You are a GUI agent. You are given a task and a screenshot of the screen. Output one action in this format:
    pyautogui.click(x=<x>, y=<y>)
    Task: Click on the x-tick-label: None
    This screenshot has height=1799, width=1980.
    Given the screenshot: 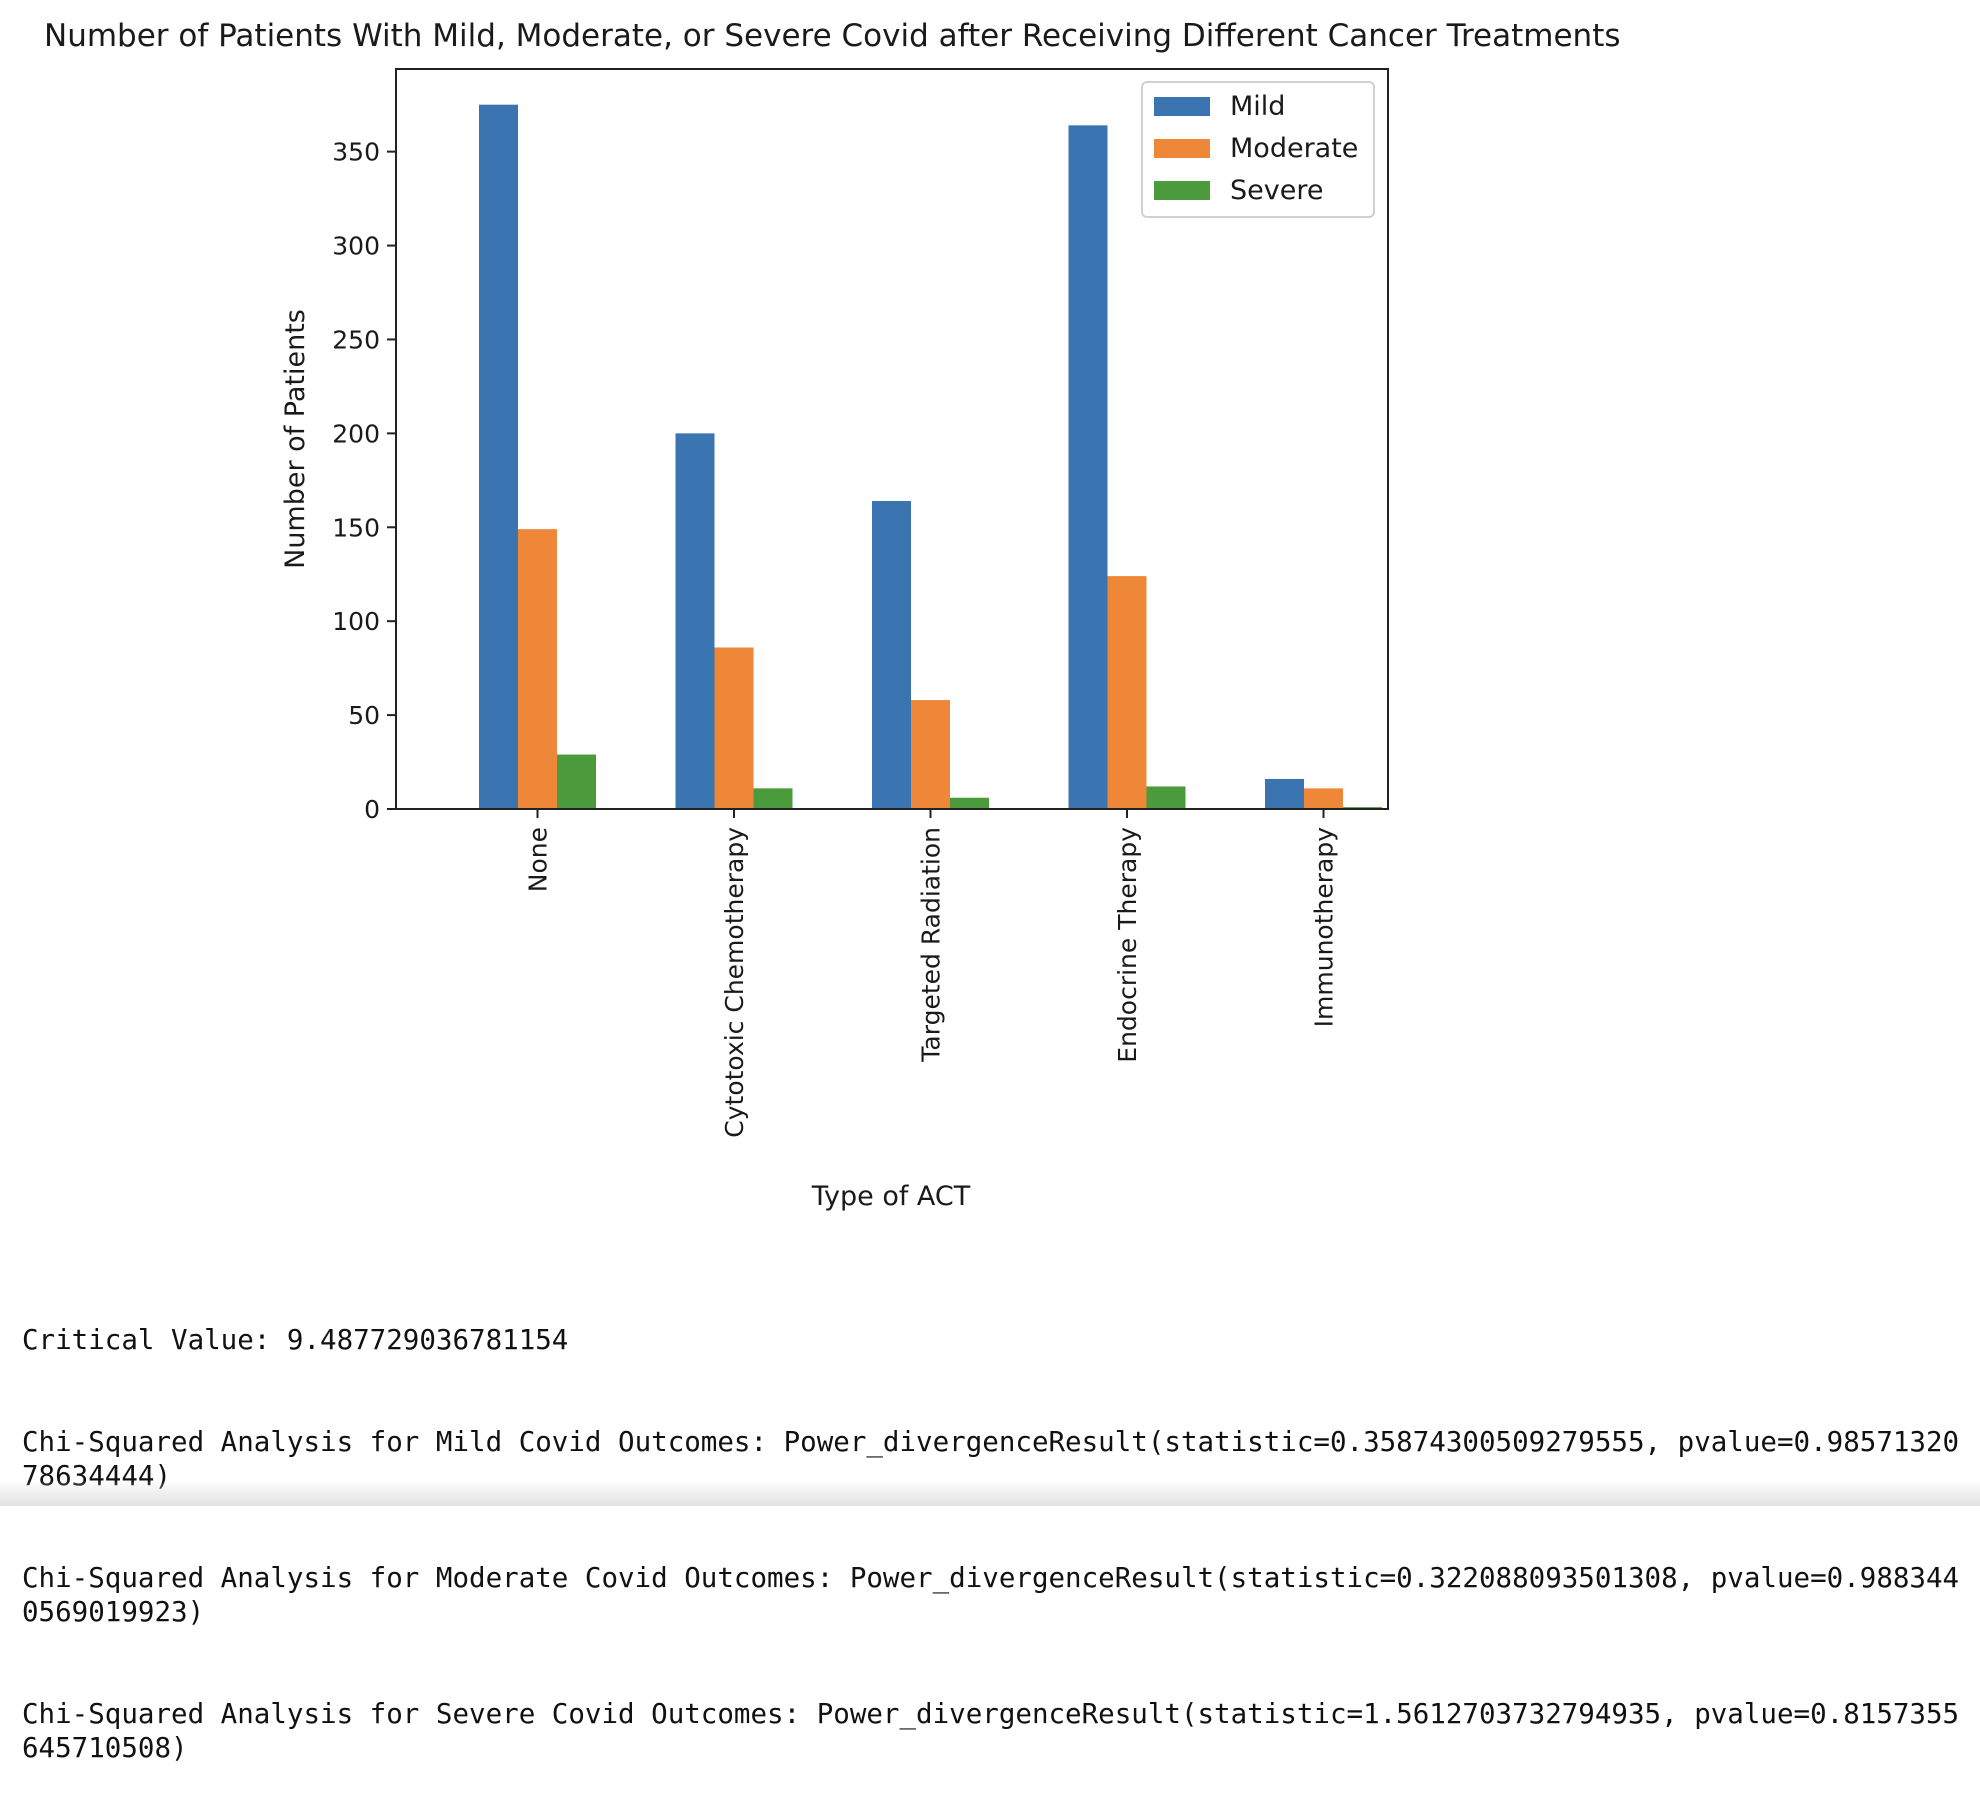 What is the action you would take?
    pyautogui.click(x=538, y=859)
    